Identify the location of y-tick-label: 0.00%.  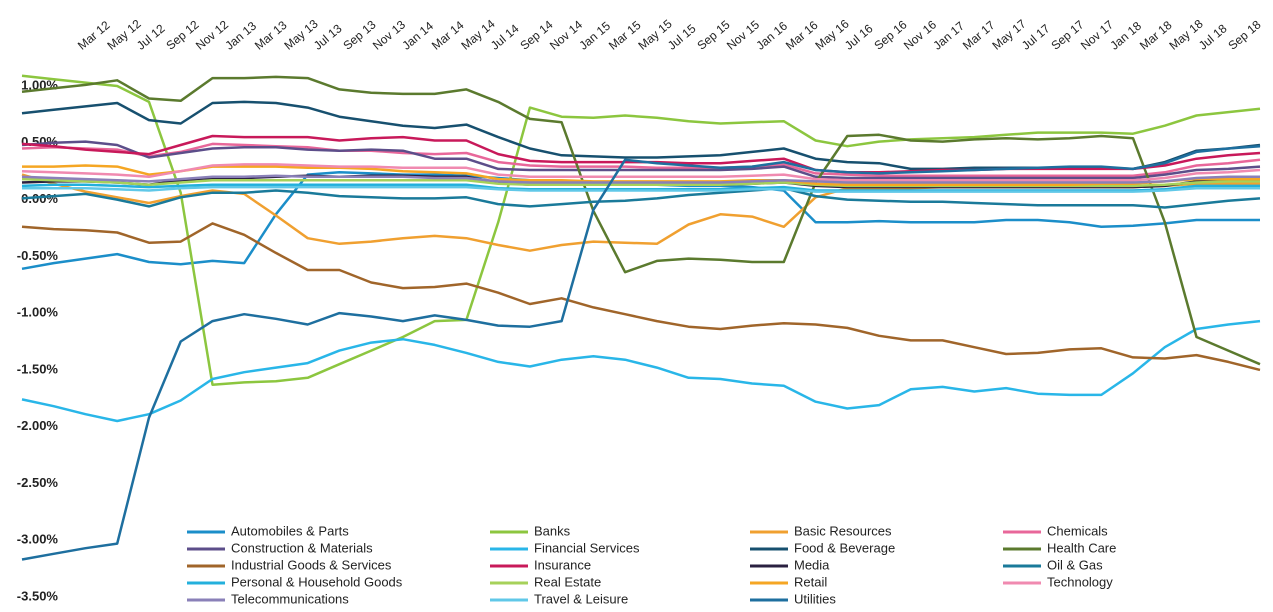
(39, 198).